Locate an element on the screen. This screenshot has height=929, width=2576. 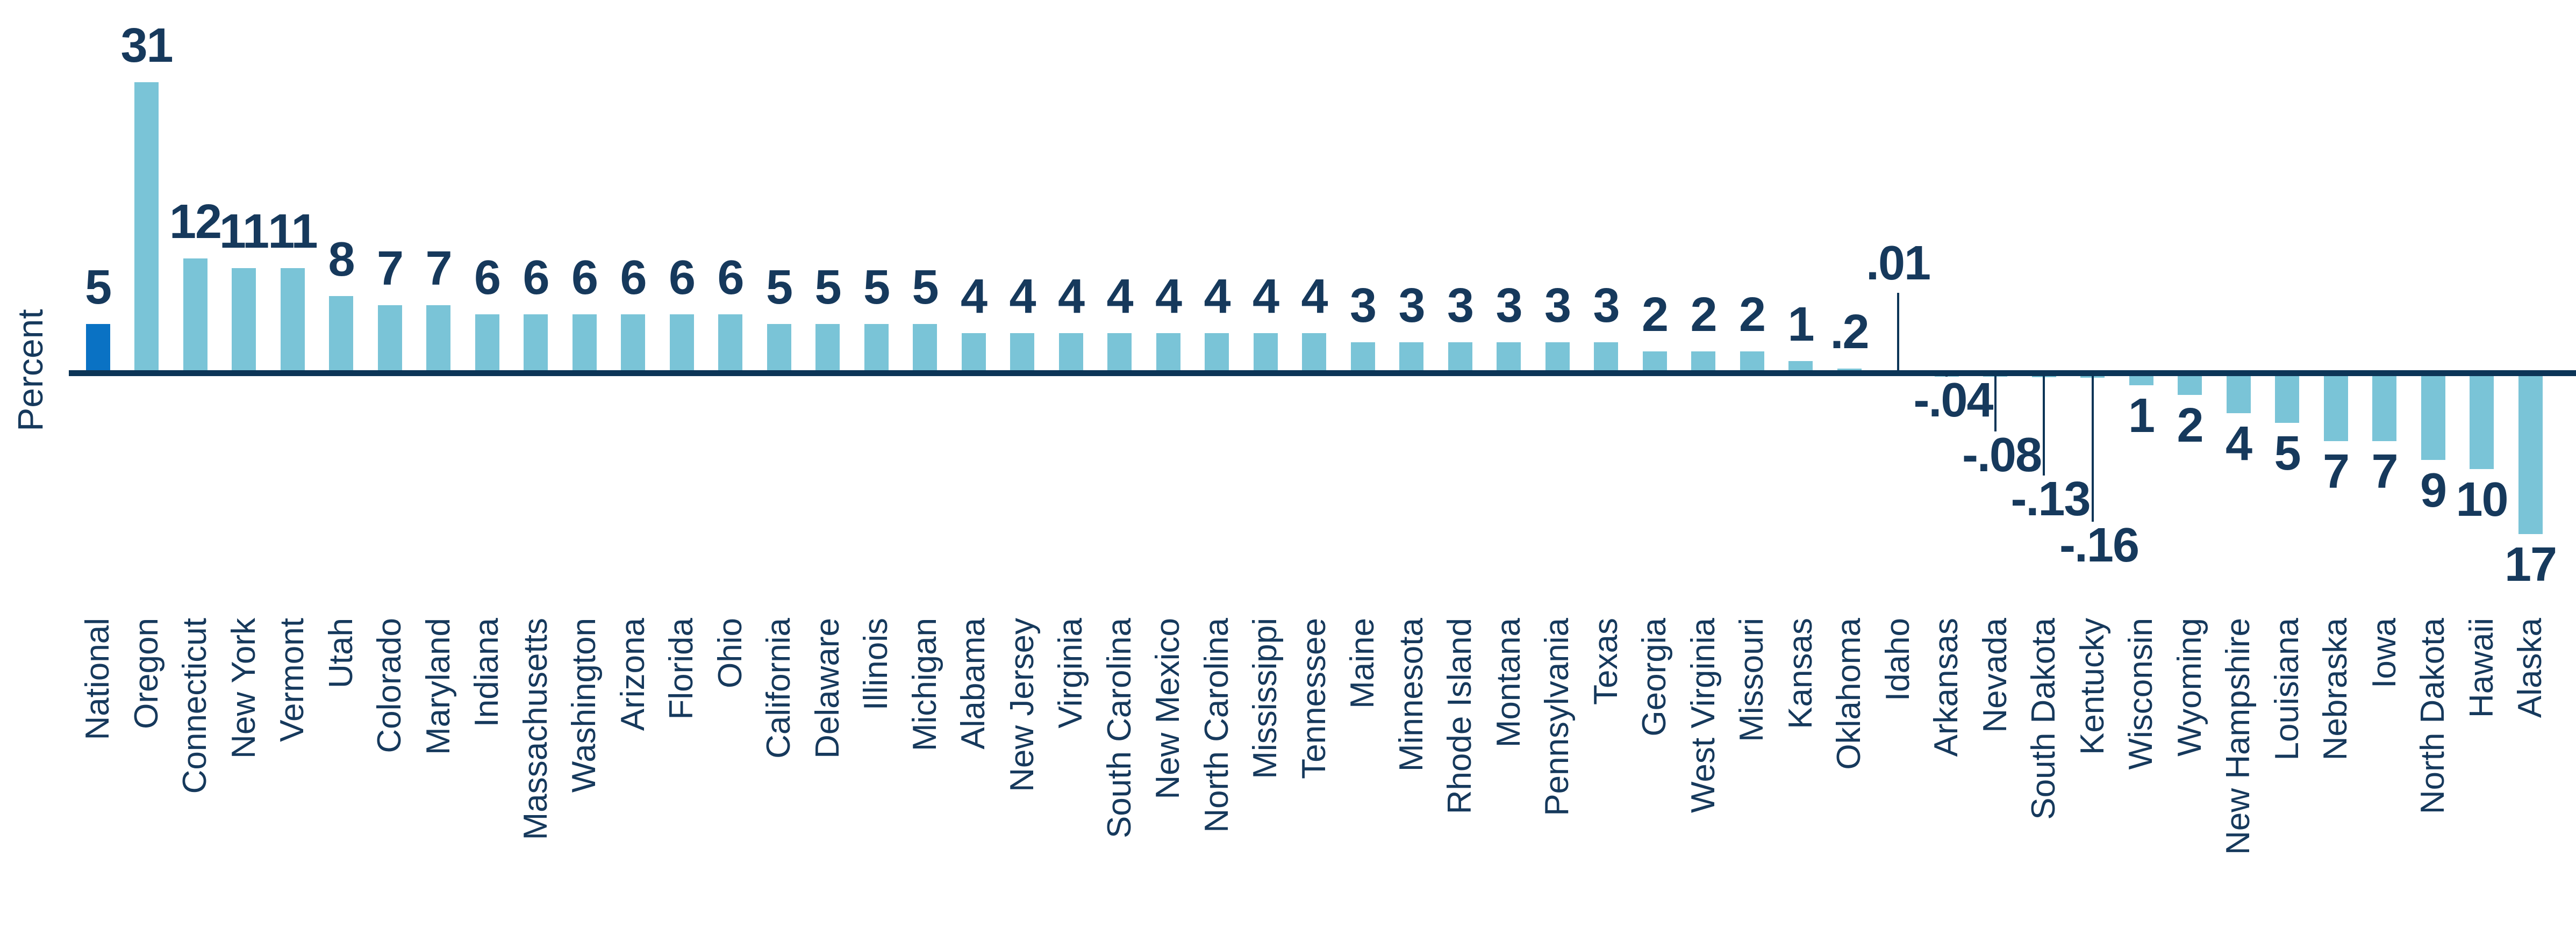
x-tick-label: Wyoming is located at coordinates (2189, 687).